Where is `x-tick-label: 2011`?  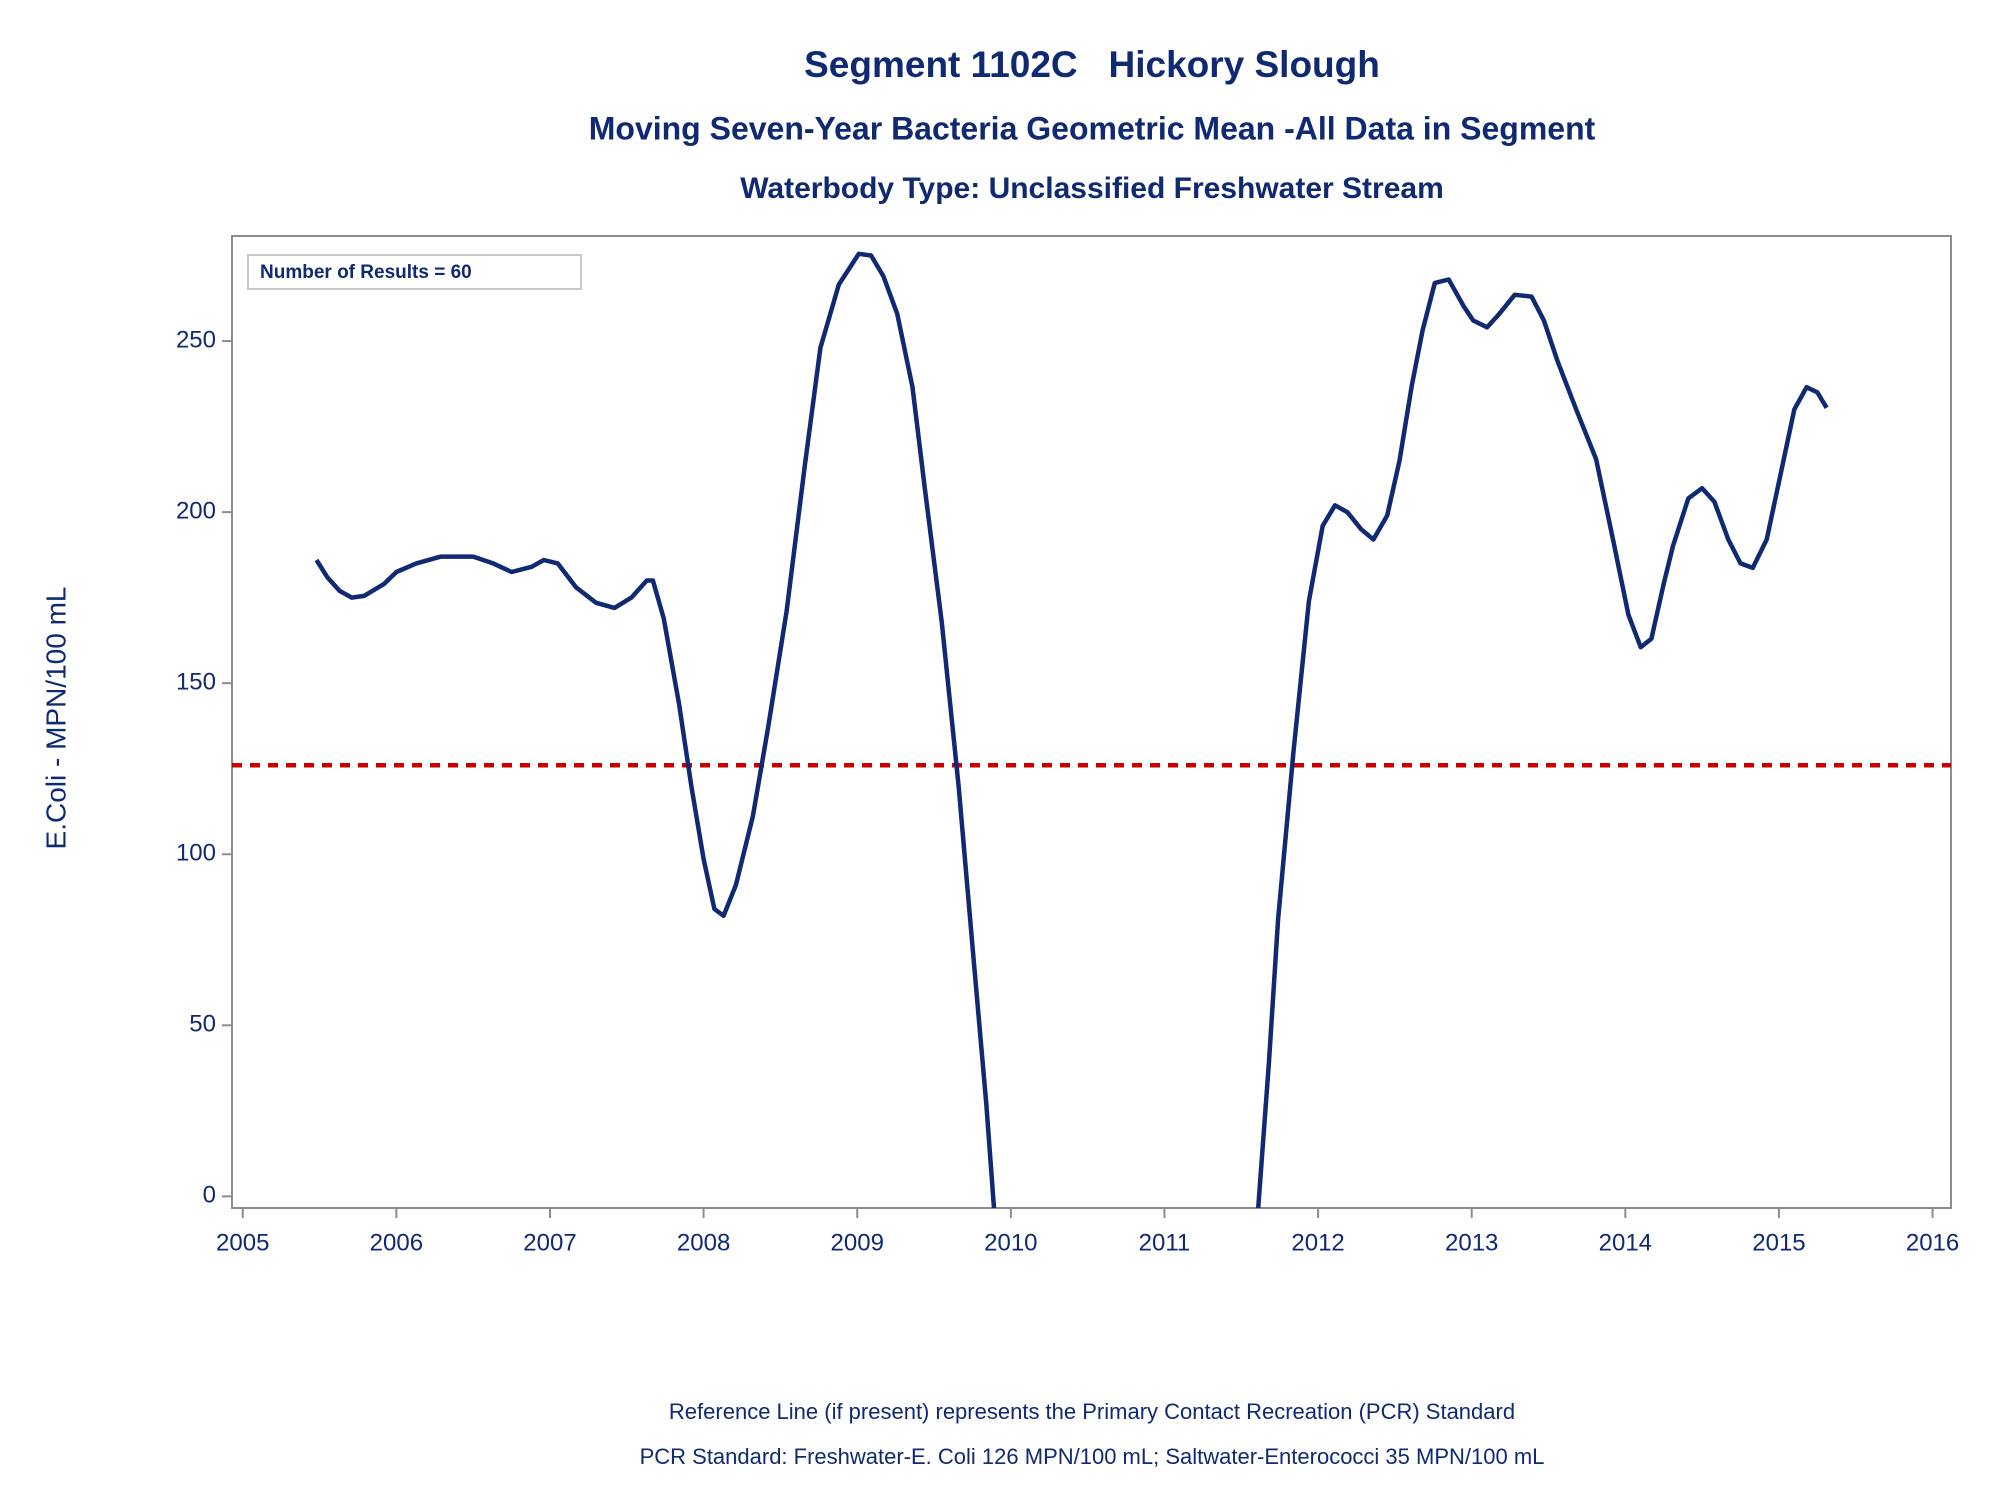
x-tick-label: 2011 is located at coordinates (1165, 1242).